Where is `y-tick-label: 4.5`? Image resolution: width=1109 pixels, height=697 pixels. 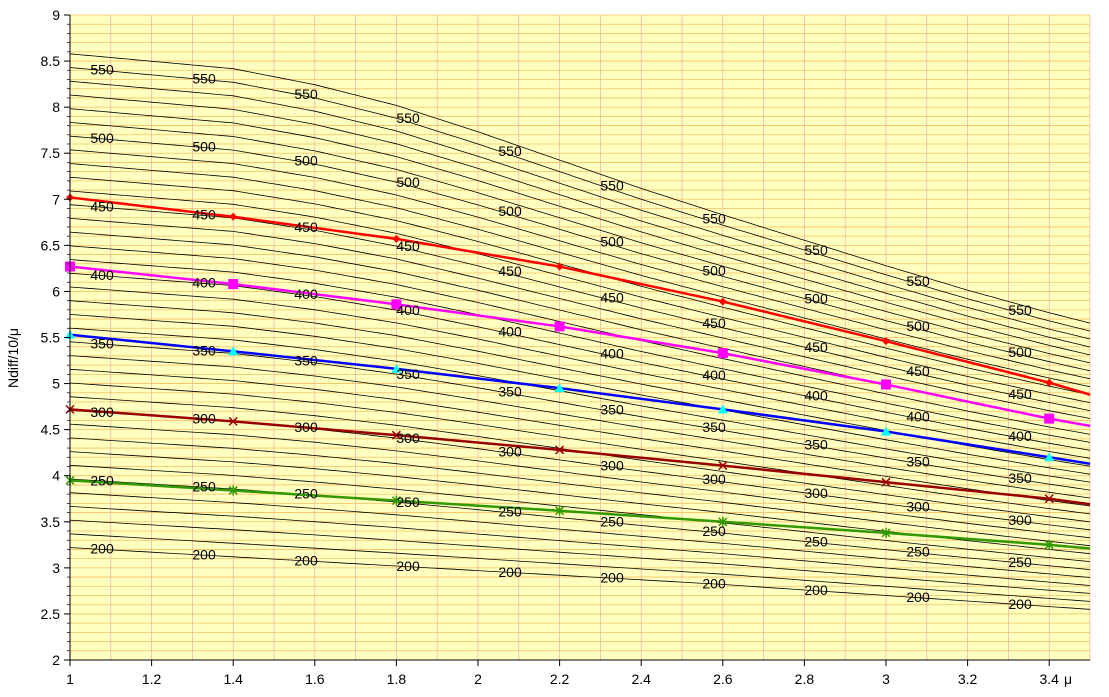
y-tick-label: 4.5 is located at coordinates (51, 430).